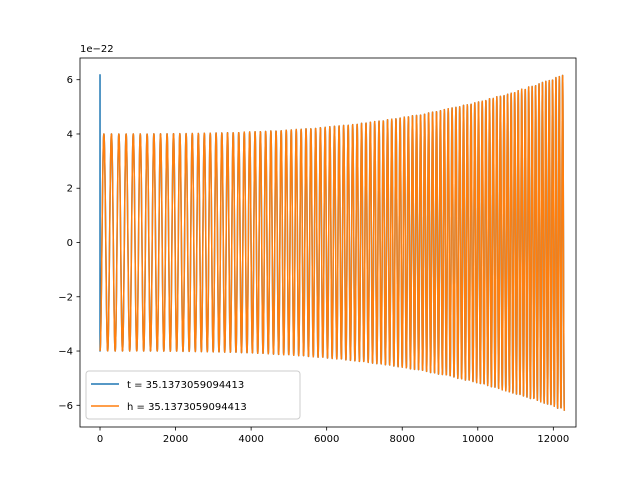 The height and width of the screenshot is (480, 640). Describe the element at coordinates (70, 189) in the screenshot. I see `y-tick-label: 2` at that location.